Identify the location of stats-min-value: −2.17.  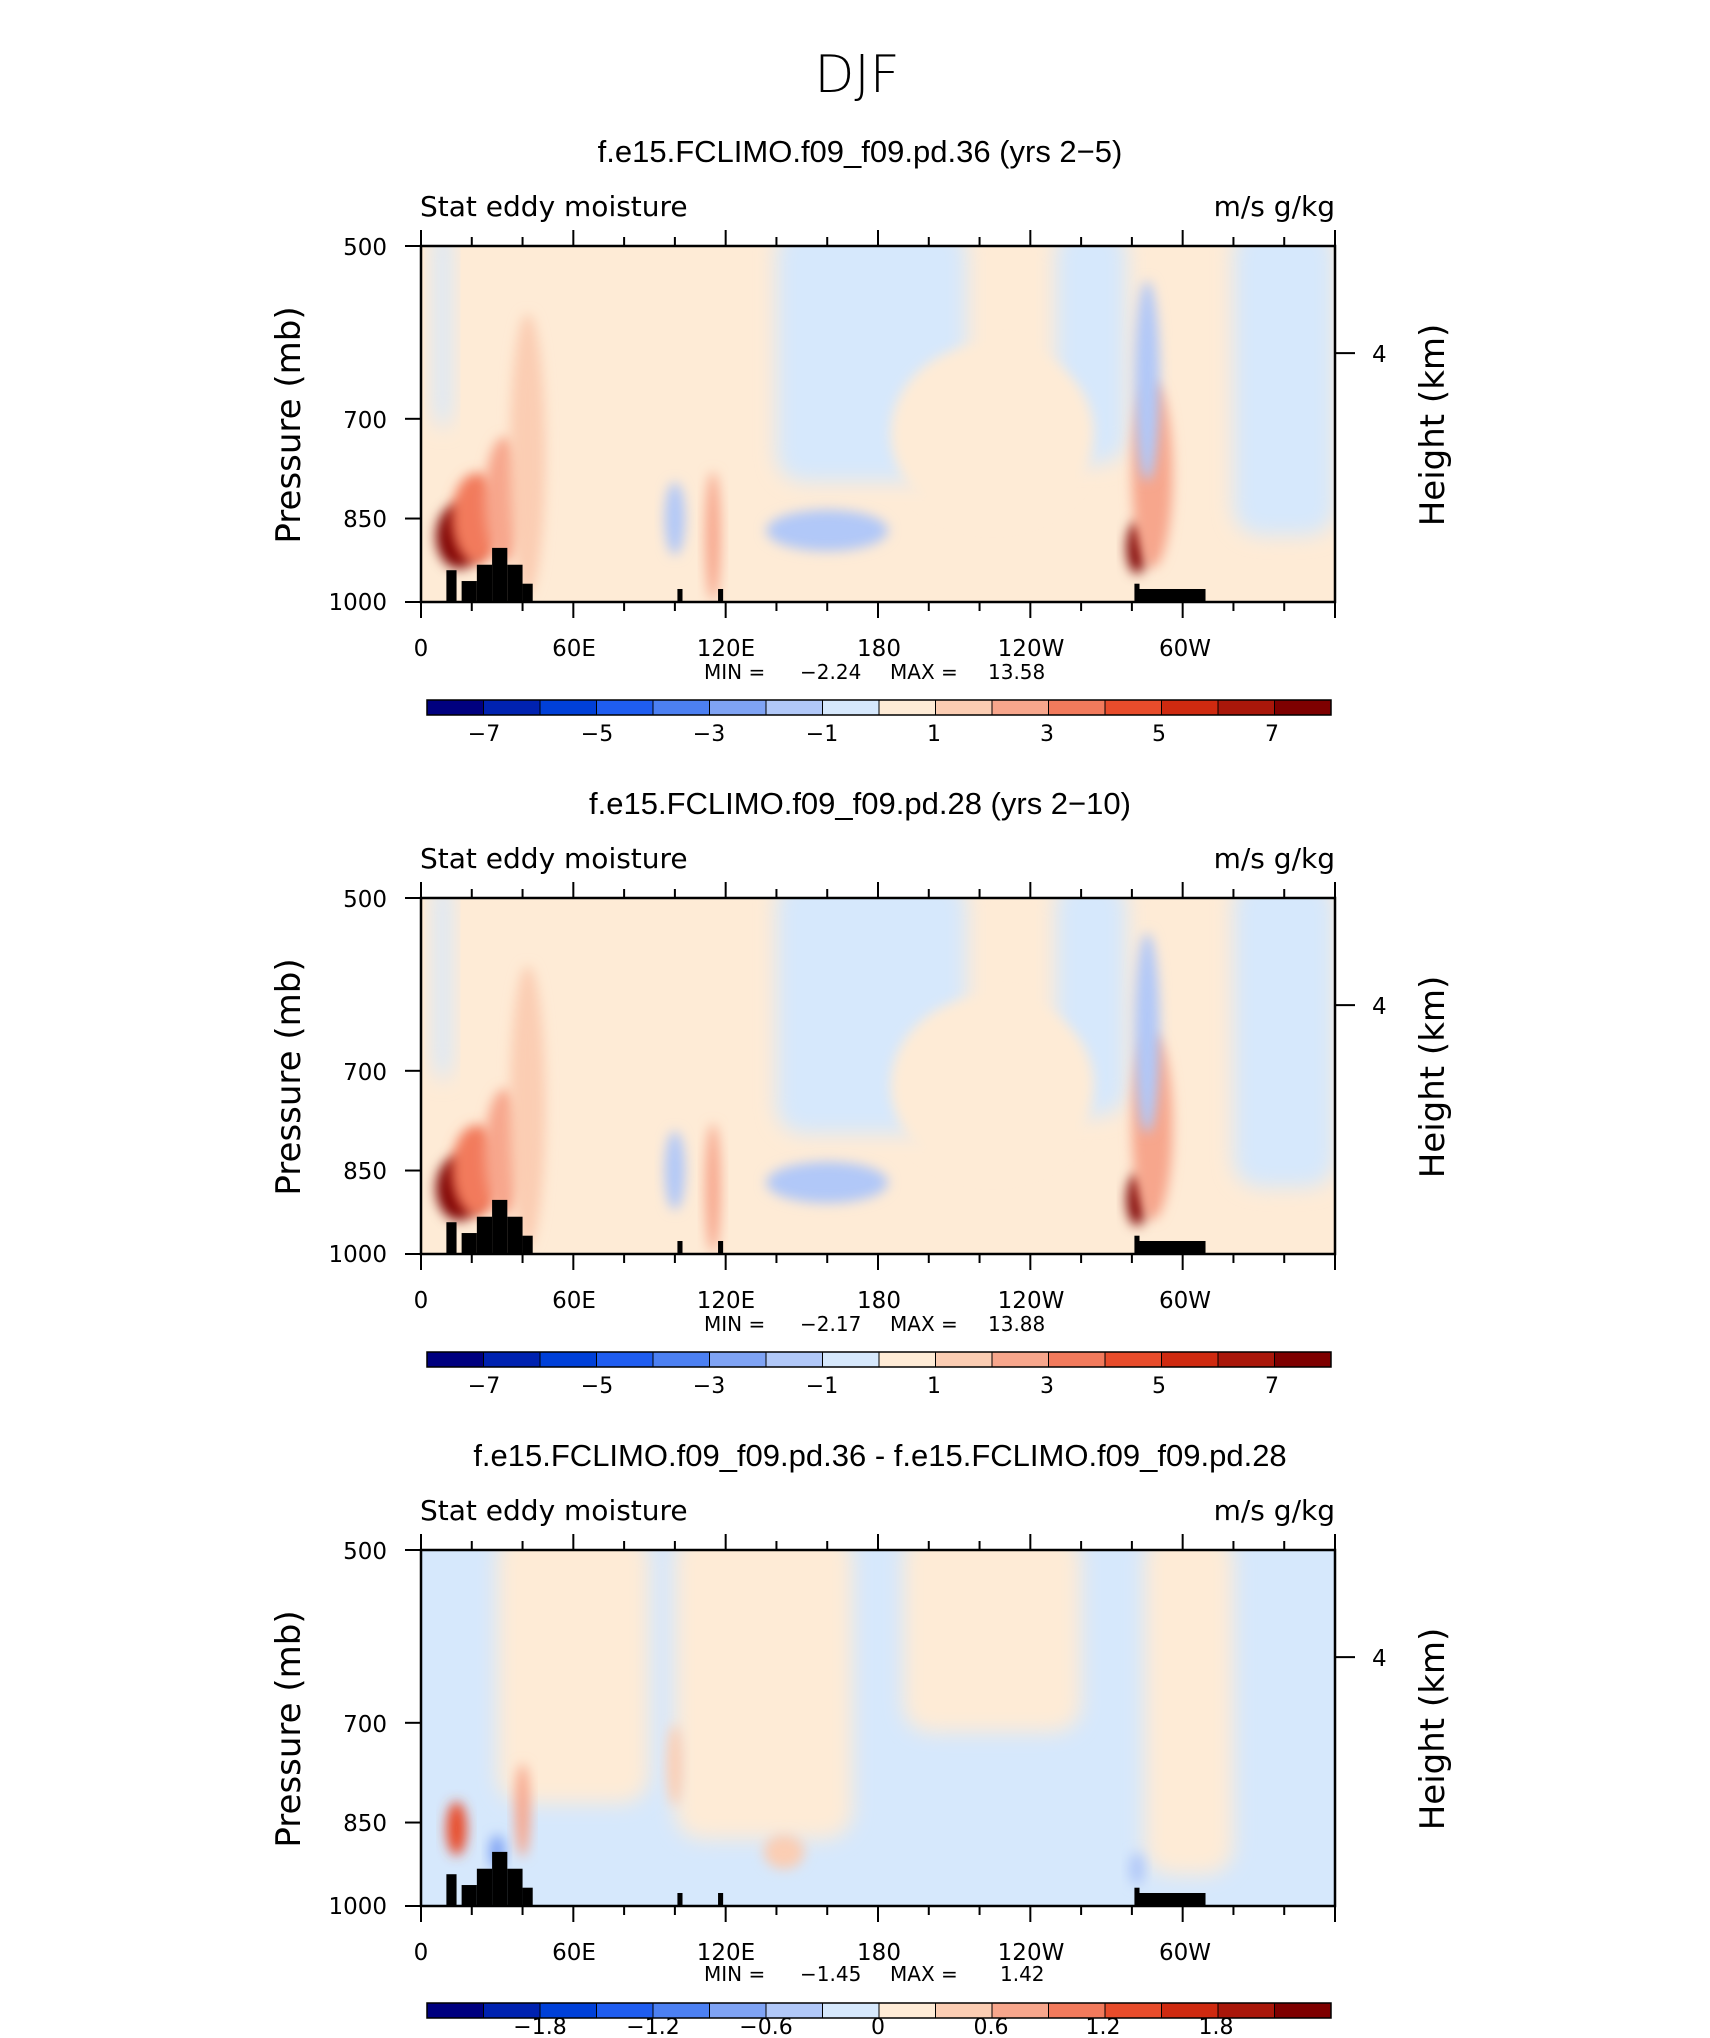
(830, 1324).